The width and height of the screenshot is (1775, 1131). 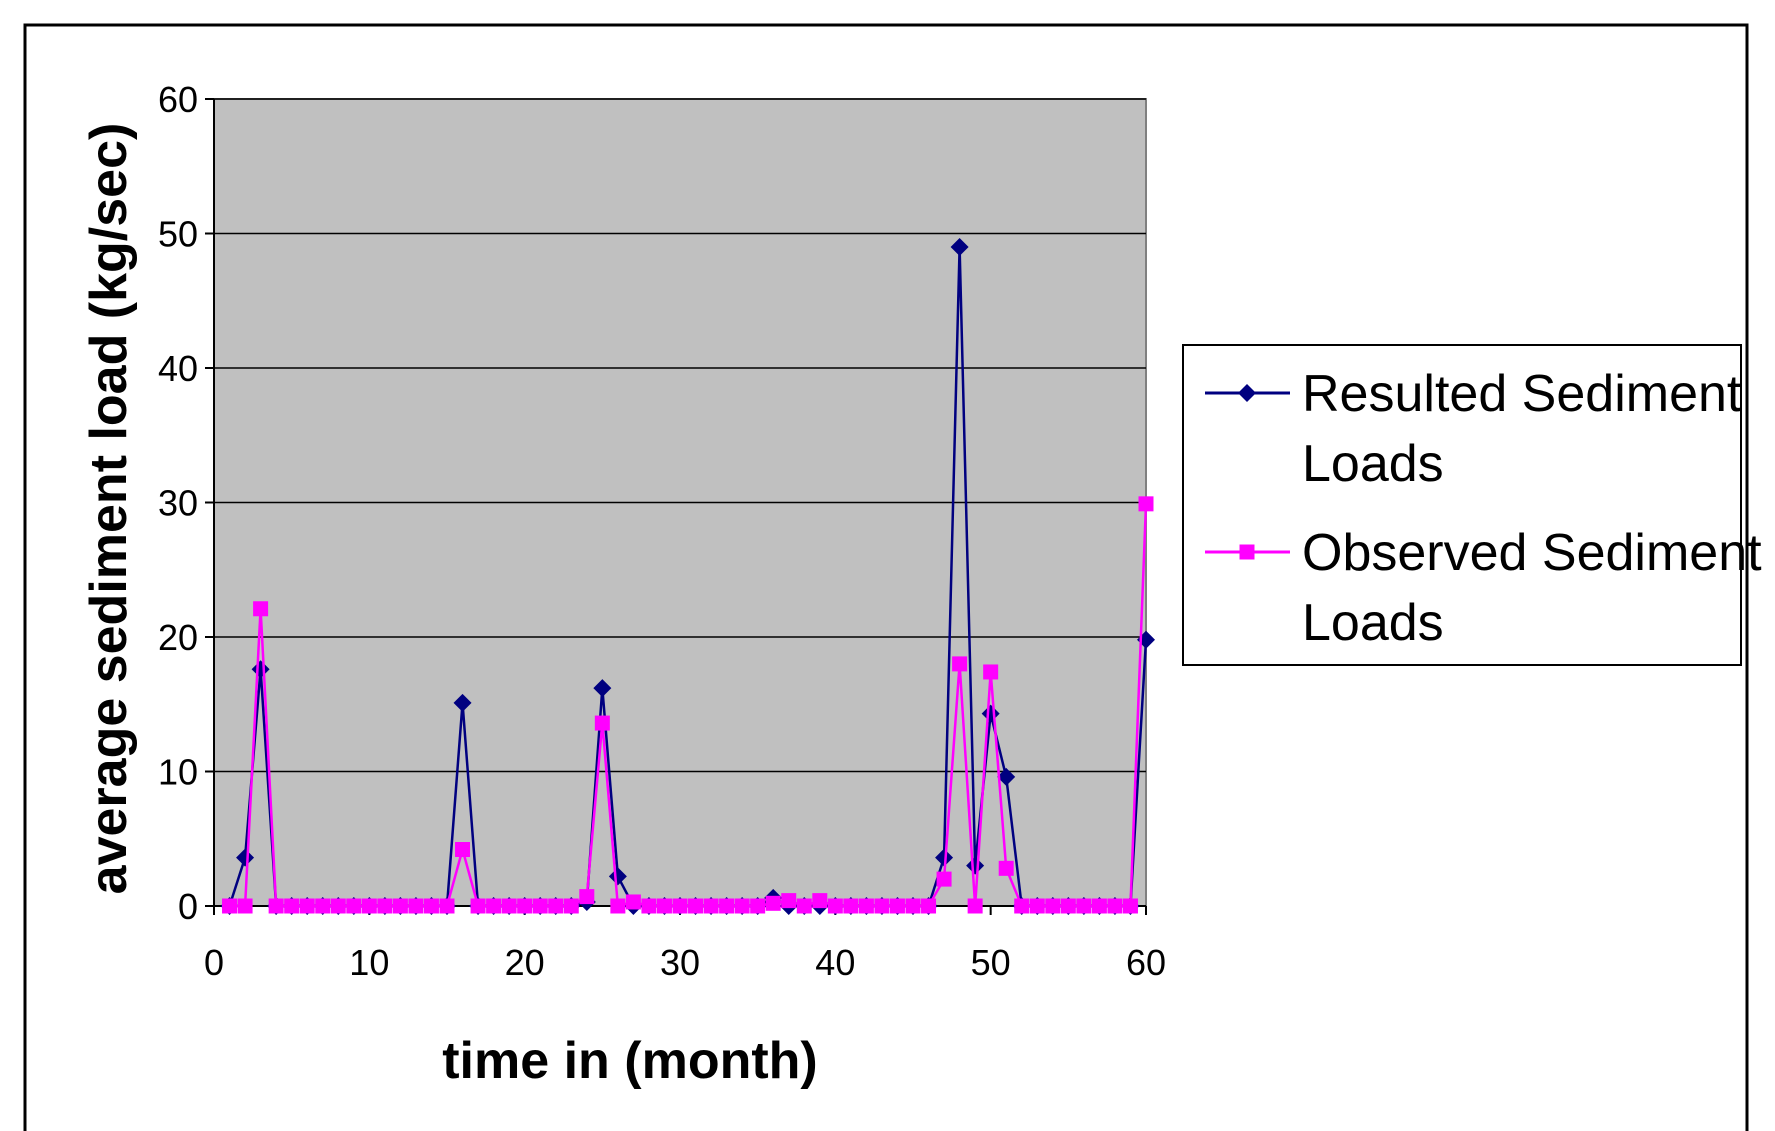 What do you see at coordinates (525, 962) in the screenshot?
I see `x-tick-label: 20` at bounding box center [525, 962].